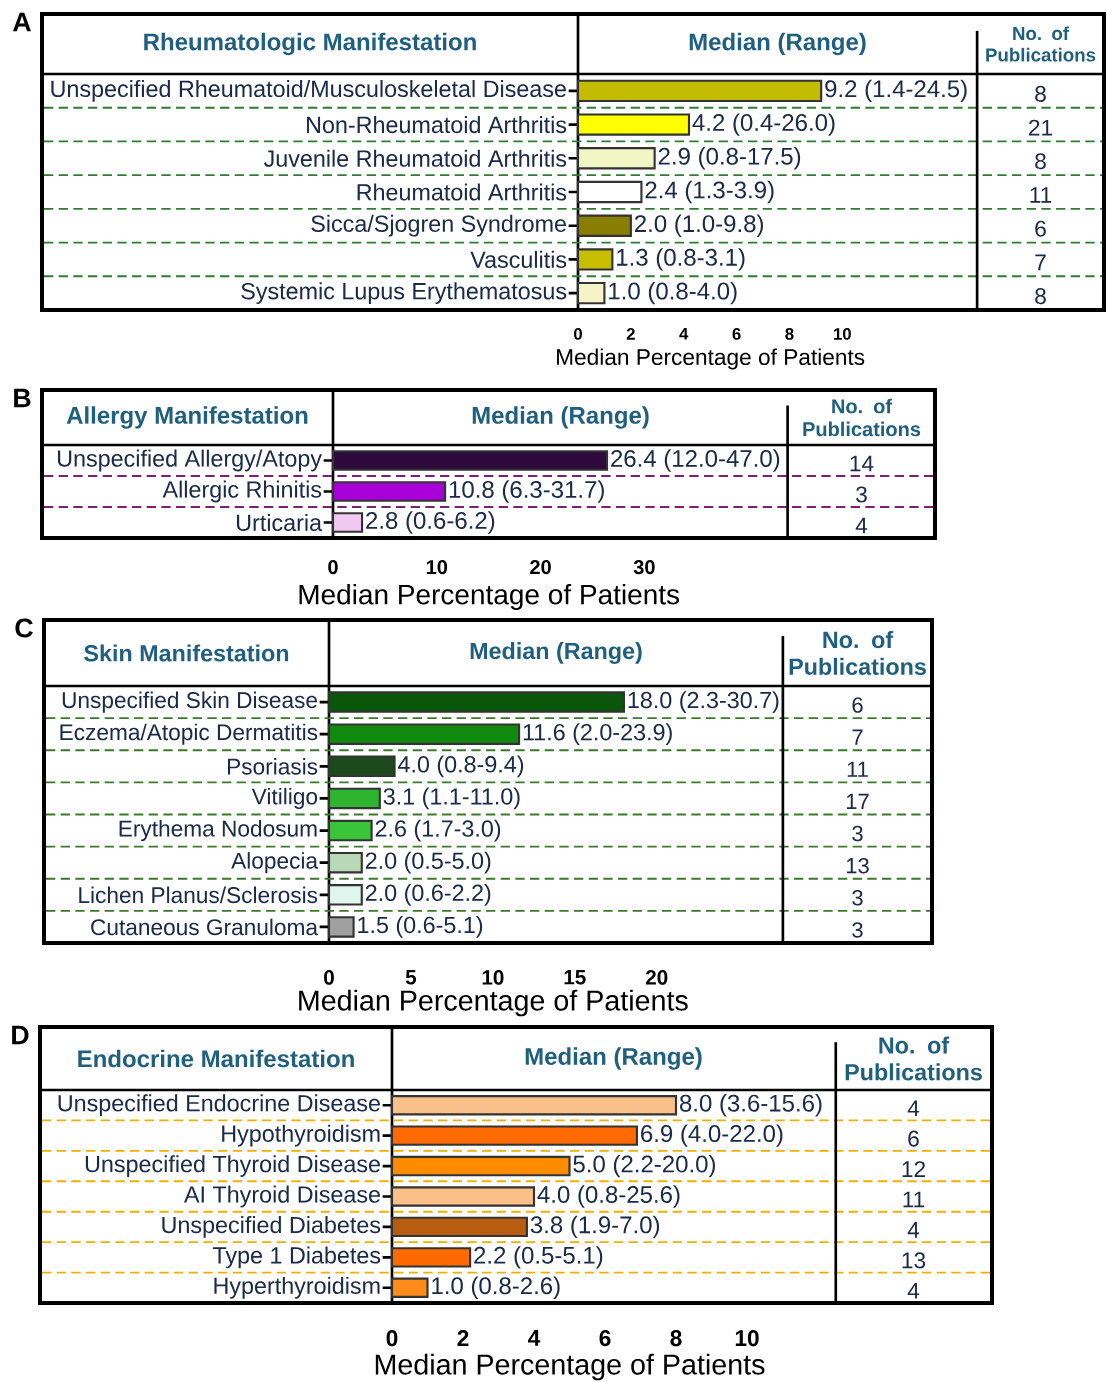 The width and height of the screenshot is (1107, 1382). Describe the element at coordinates (857, 801) in the screenshot. I see `annotation: 17` at that location.